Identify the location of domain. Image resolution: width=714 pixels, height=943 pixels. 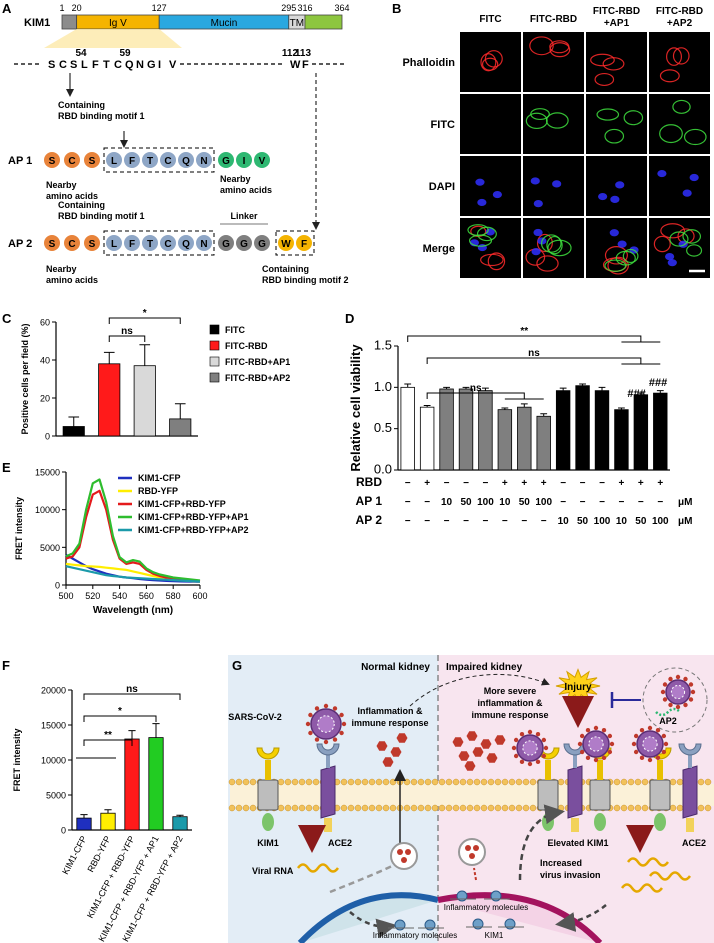
(69, 22).